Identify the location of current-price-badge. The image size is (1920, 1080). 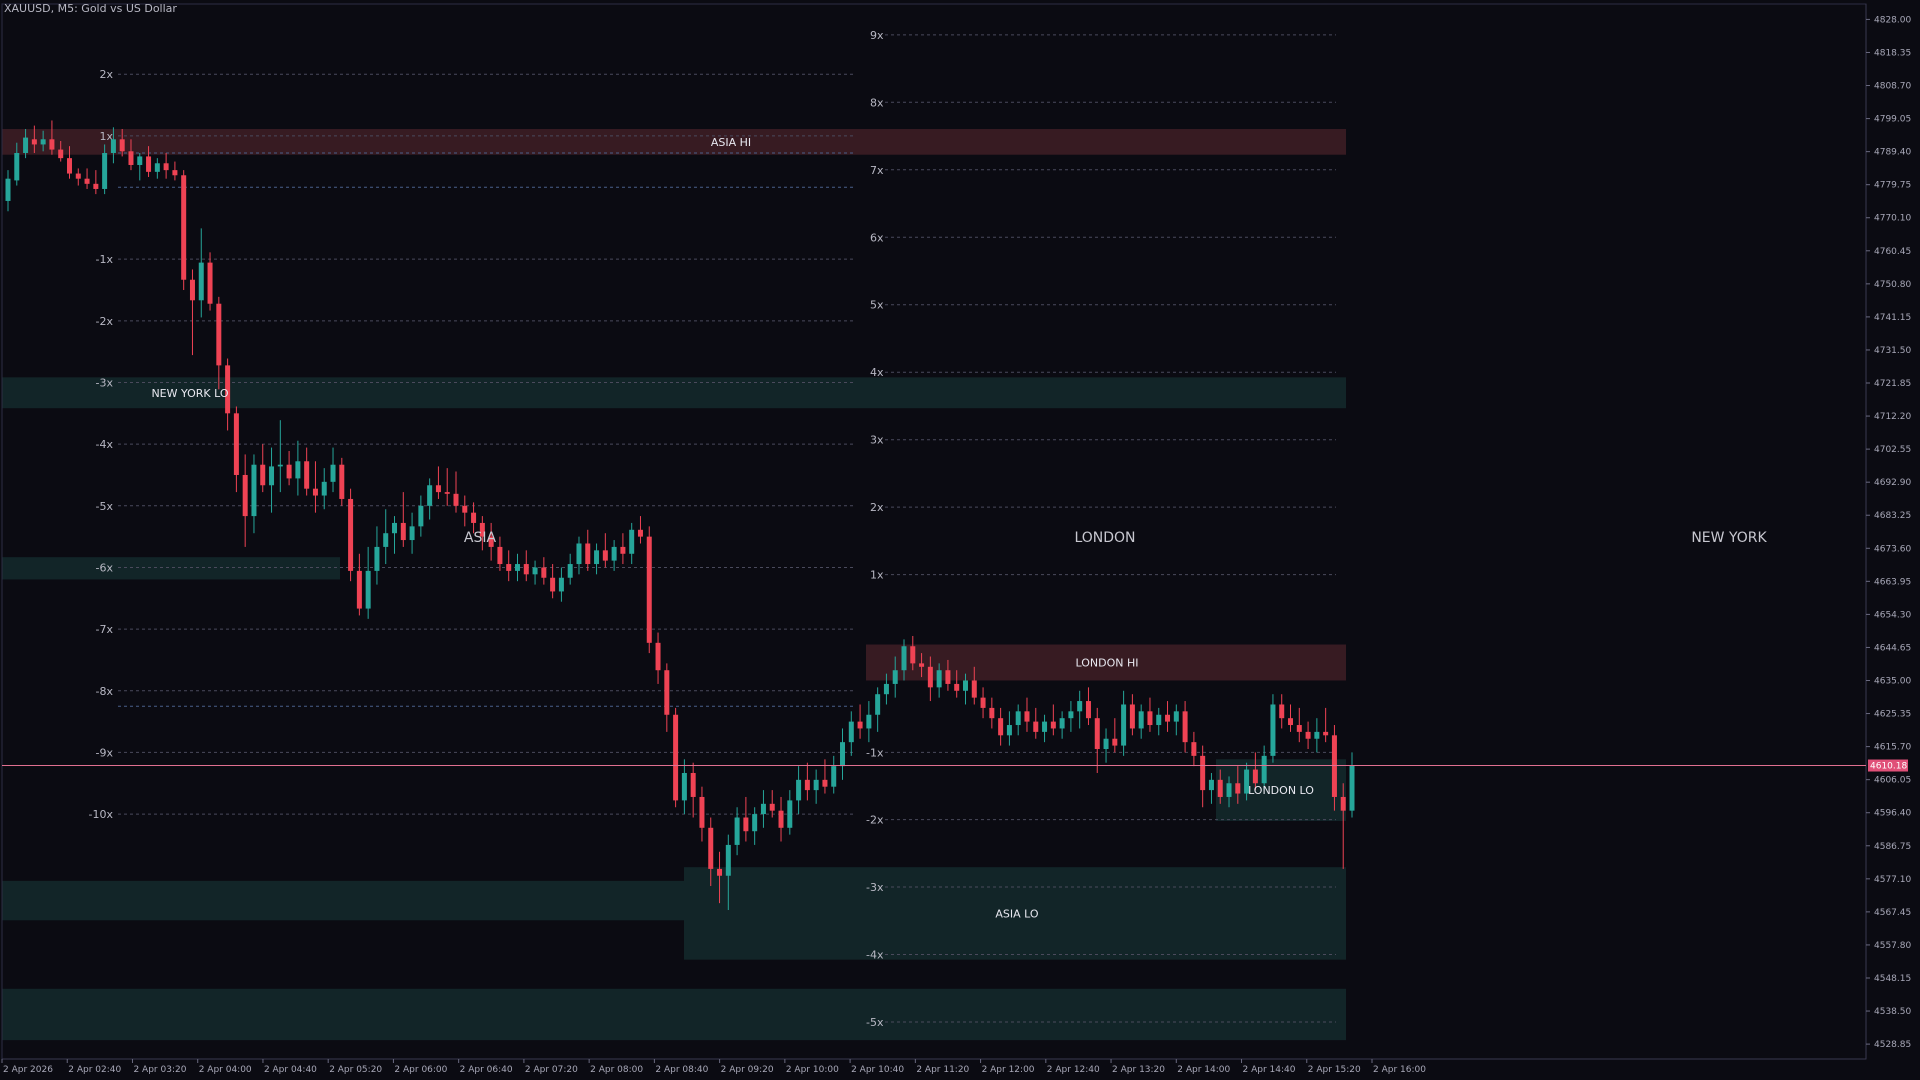
(1888, 765).